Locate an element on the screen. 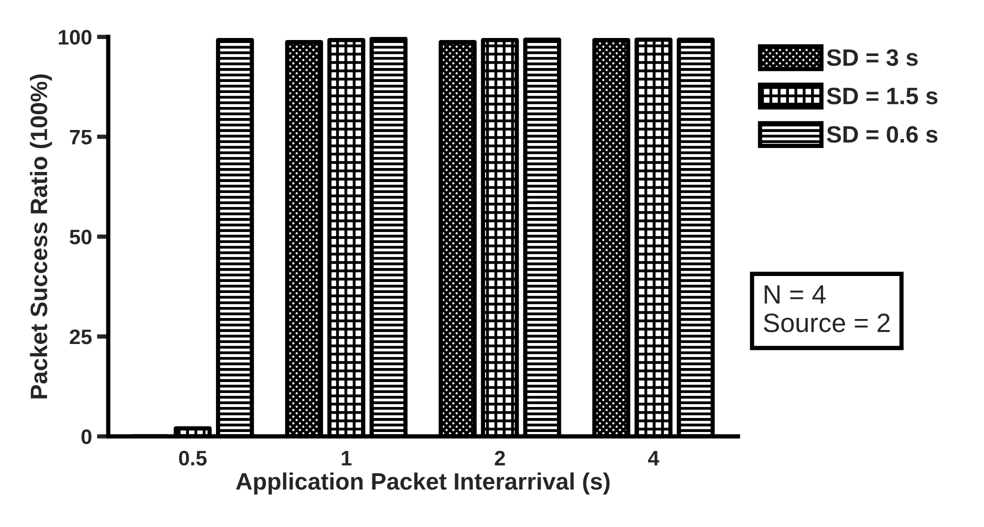 This screenshot has height=527, width=984. x-axis-title: Application Packet Interarrival (s) is located at coordinates (423, 483).